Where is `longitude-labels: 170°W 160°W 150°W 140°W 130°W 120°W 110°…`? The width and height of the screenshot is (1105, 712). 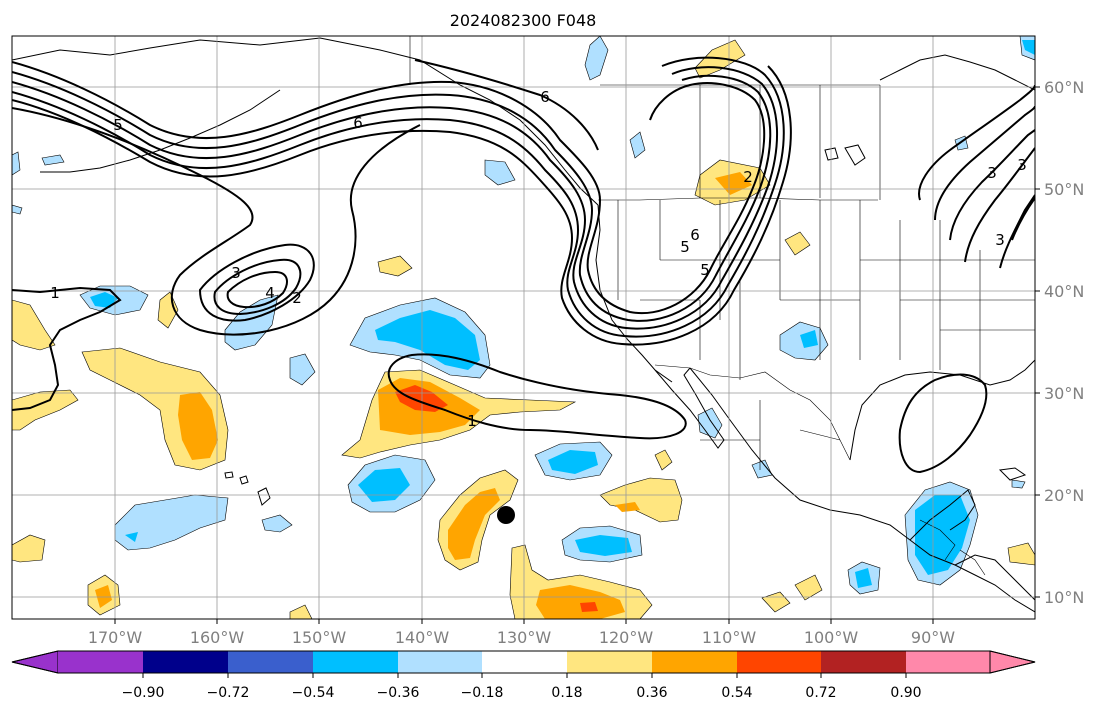
longitude-labels: 170°W 160°W 150°W 140°W 130°W 120°W 110°… is located at coordinates (521, 637).